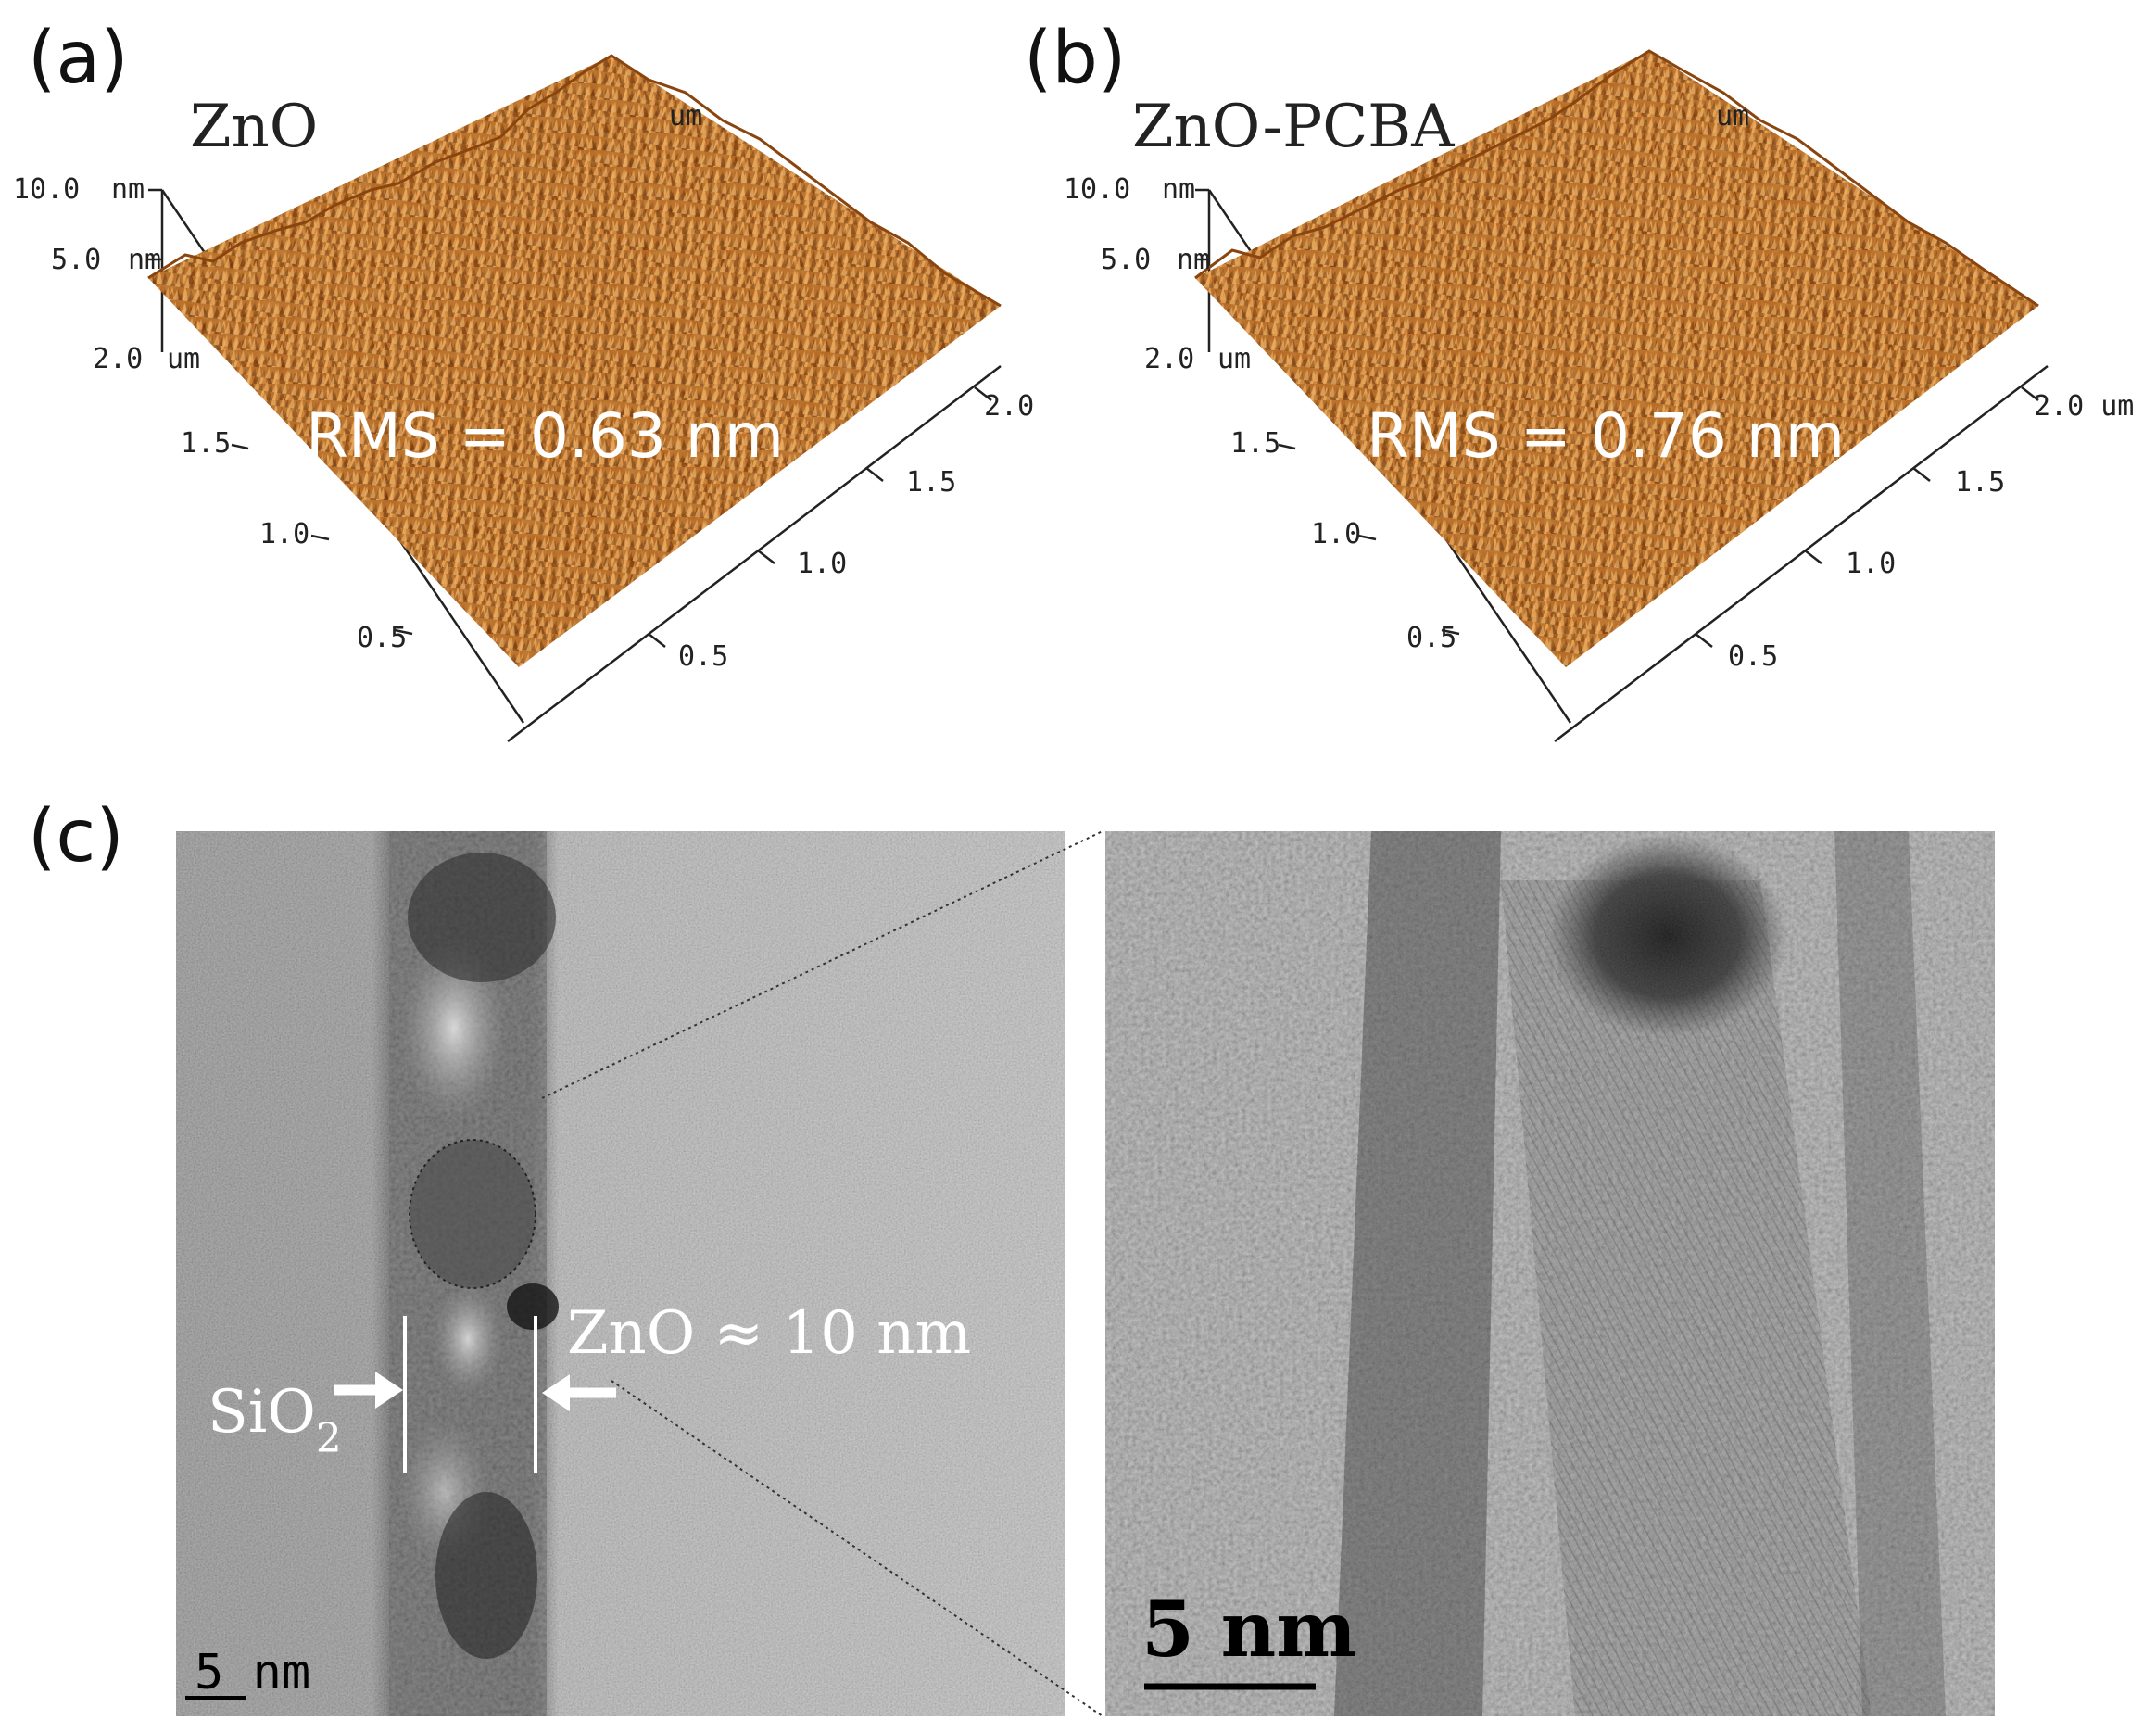  What do you see at coordinates (118, 359) in the screenshot?
I see `a-left-axis-top: 2.0` at bounding box center [118, 359].